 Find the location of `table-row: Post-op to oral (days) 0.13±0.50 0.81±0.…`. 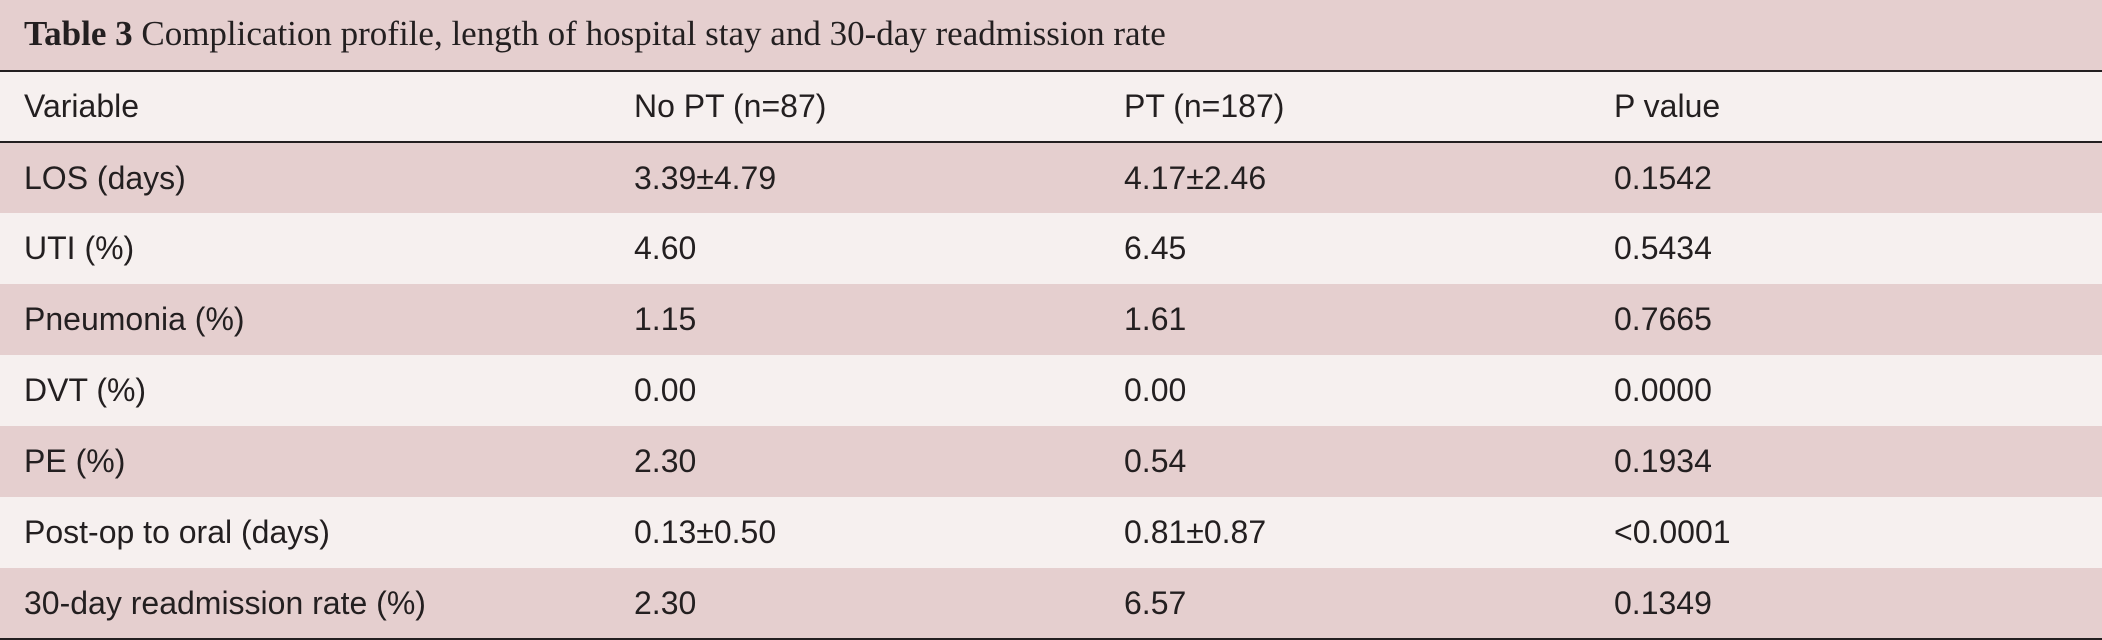

table-row: Post-op to oral (days) 0.13±0.50 0.81±0.… is located at coordinates (1051, 532).